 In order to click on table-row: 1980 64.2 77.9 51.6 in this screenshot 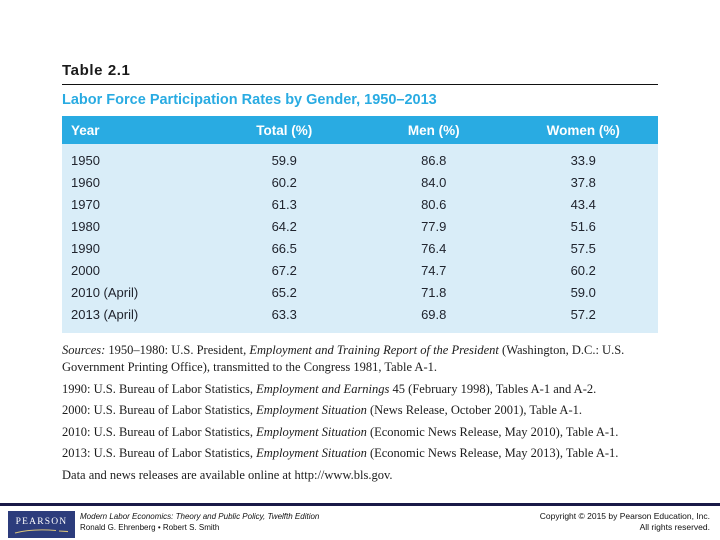, I will do `click(360, 226)`.